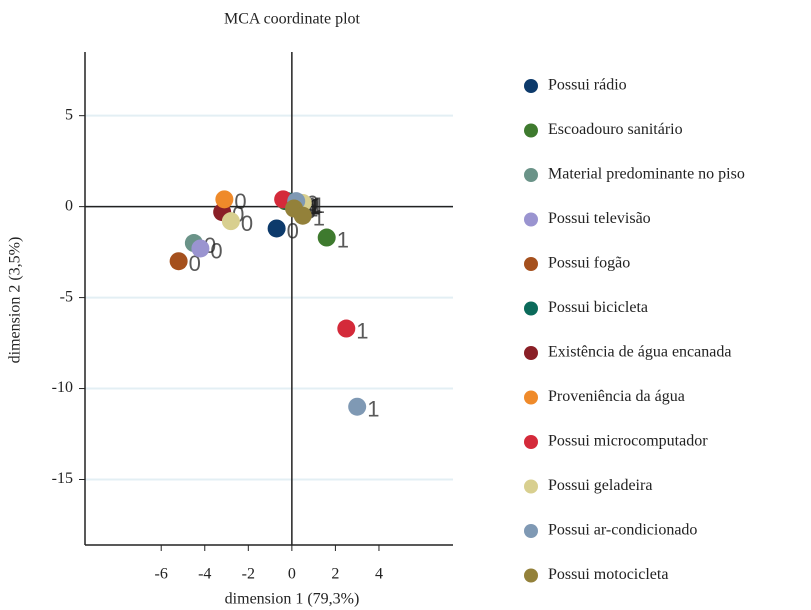  I want to click on legend-label: Possui ar-condicionado, so click(622, 530).